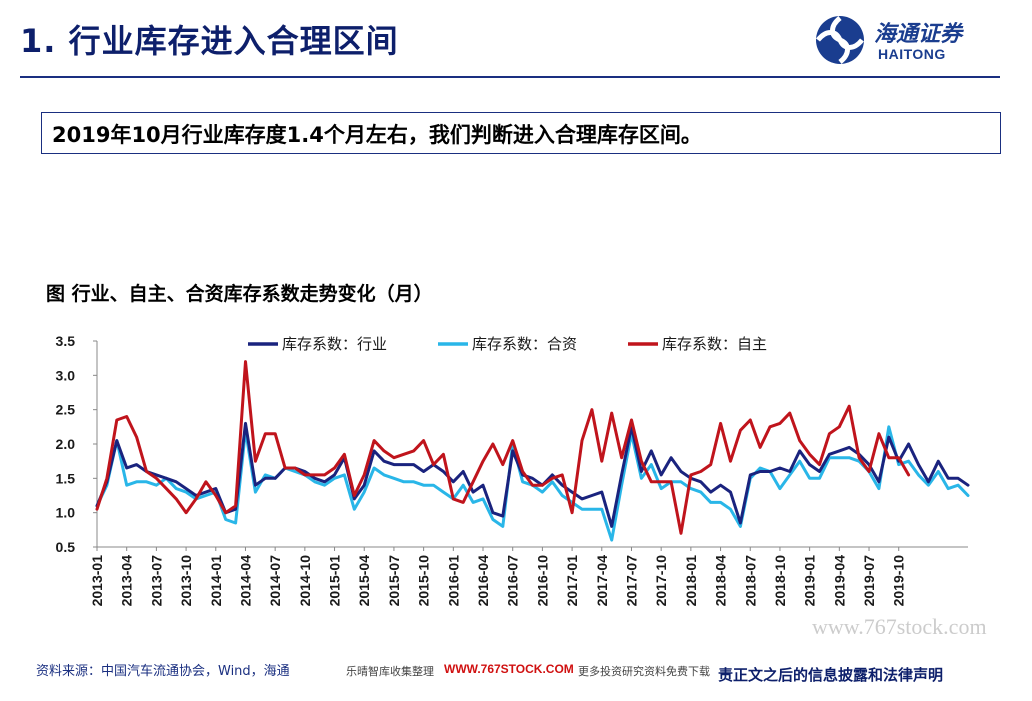 The image size is (1032, 701). Describe the element at coordinates (334, 344) in the screenshot. I see `legend-label: 库存系数：行业` at that location.